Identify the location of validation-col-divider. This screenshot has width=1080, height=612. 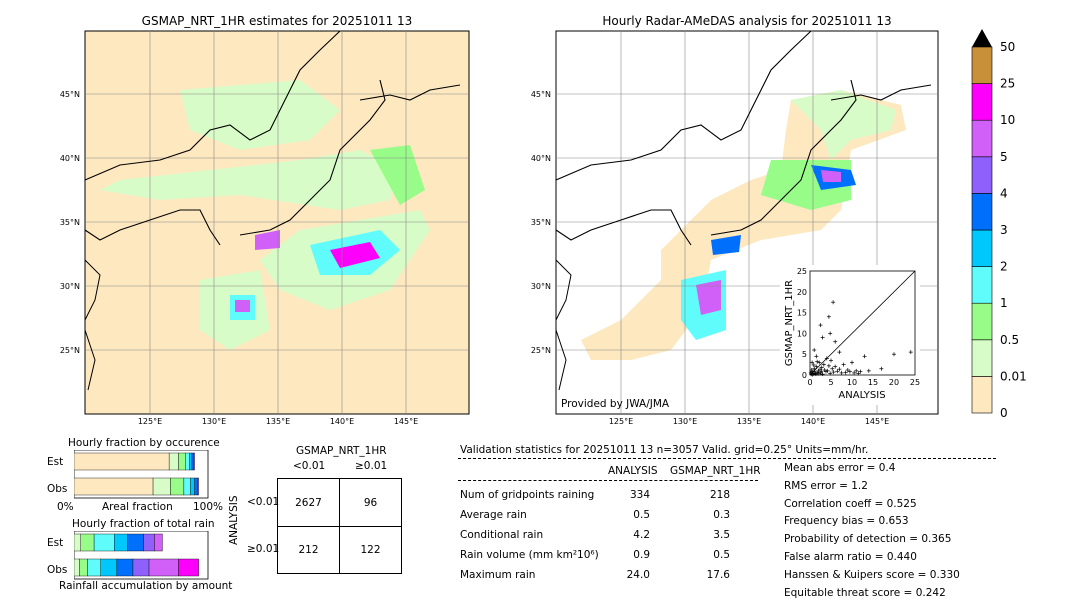
(608, 480).